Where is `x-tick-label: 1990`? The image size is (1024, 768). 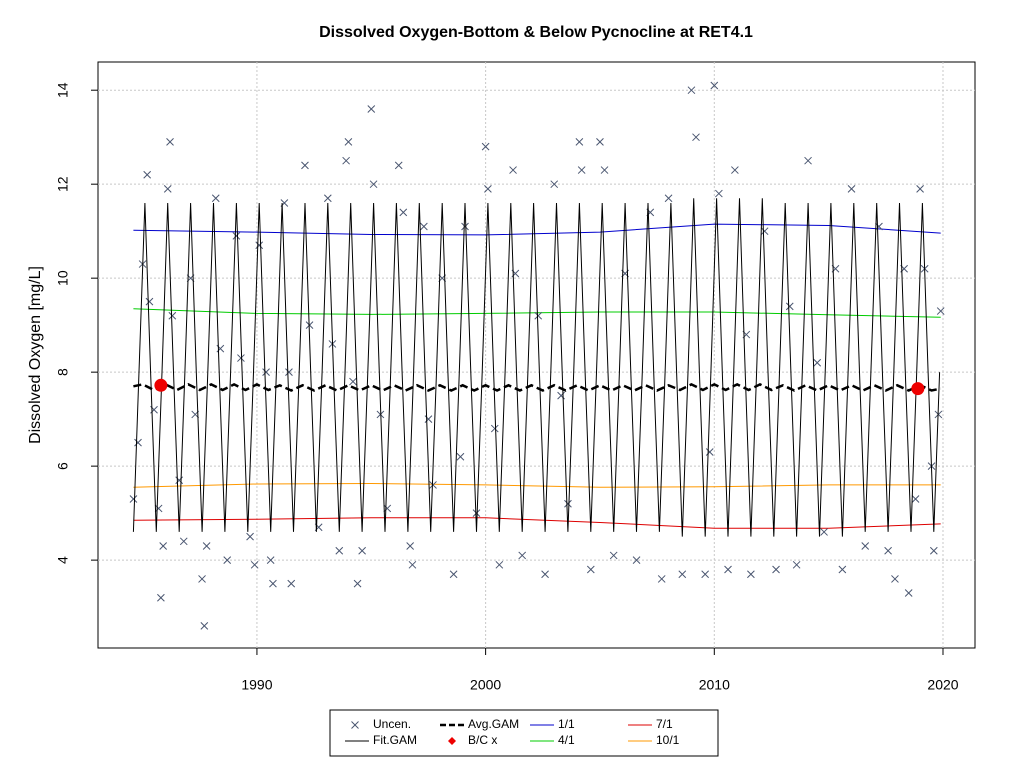
x-tick-label: 1990 is located at coordinates (256, 685).